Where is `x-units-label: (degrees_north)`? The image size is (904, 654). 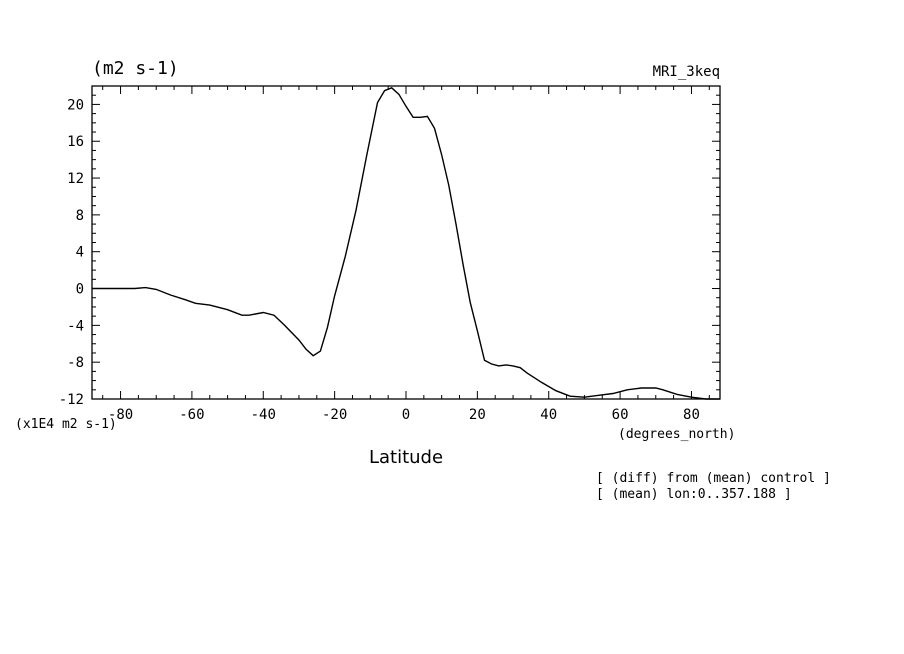
x-units-label: (degrees_north) is located at coordinates (676, 434).